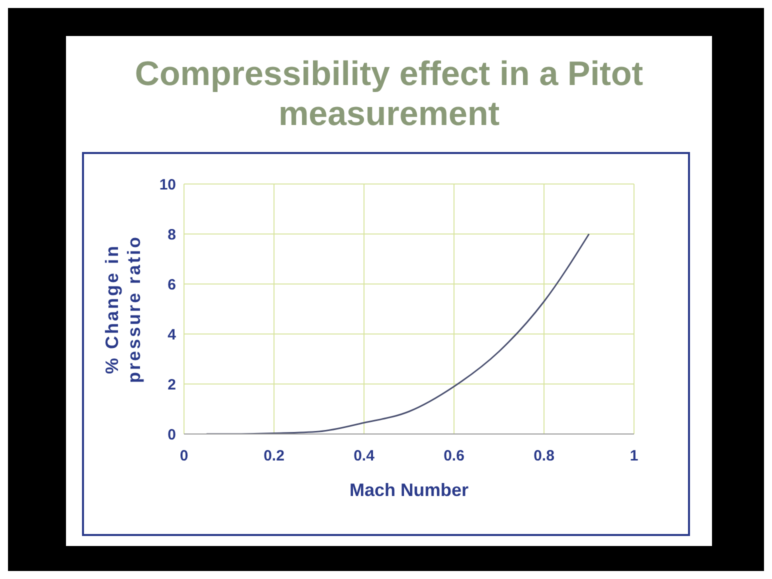  What do you see at coordinates (409, 490) in the screenshot?
I see `x-axis-title: Mach Number` at bounding box center [409, 490].